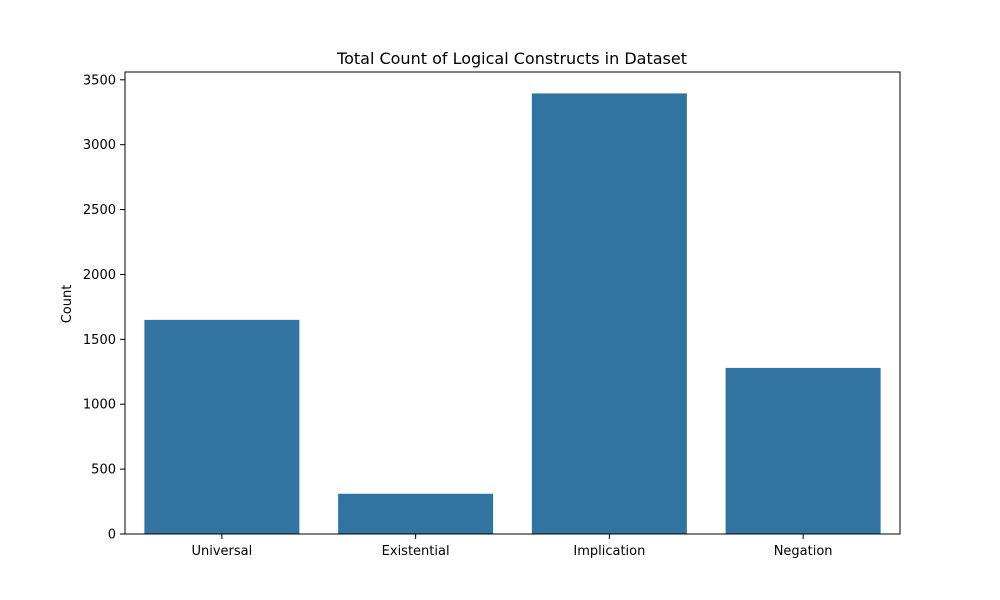 The width and height of the screenshot is (1000, 600). Describe the element at coordinates (222, 426) in the screenshot. I see `bar-universal` at that location.